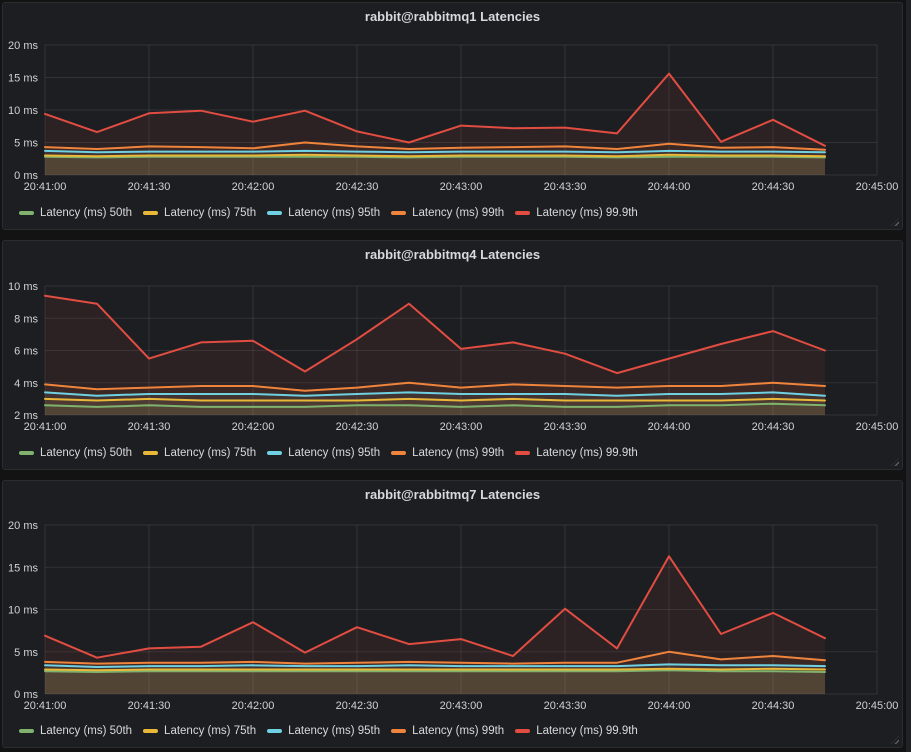 Image resolution: width=911 pixels, height=752 pixels. I want to click on svg-text: 20:44:00, so click(669, 427).